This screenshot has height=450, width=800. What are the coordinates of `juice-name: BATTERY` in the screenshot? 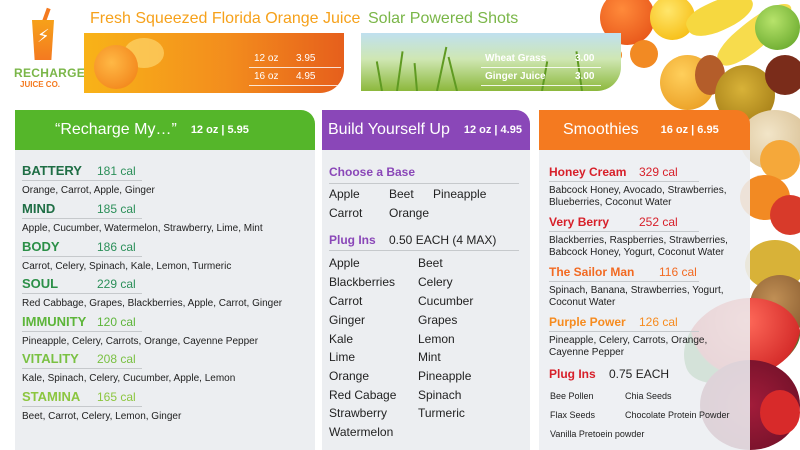 It's located at (52, 170).